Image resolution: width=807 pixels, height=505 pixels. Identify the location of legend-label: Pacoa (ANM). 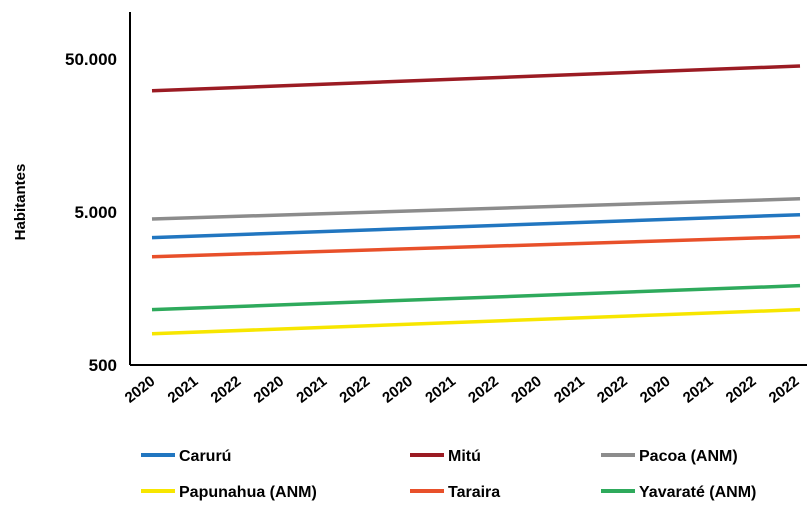
(688, 456).